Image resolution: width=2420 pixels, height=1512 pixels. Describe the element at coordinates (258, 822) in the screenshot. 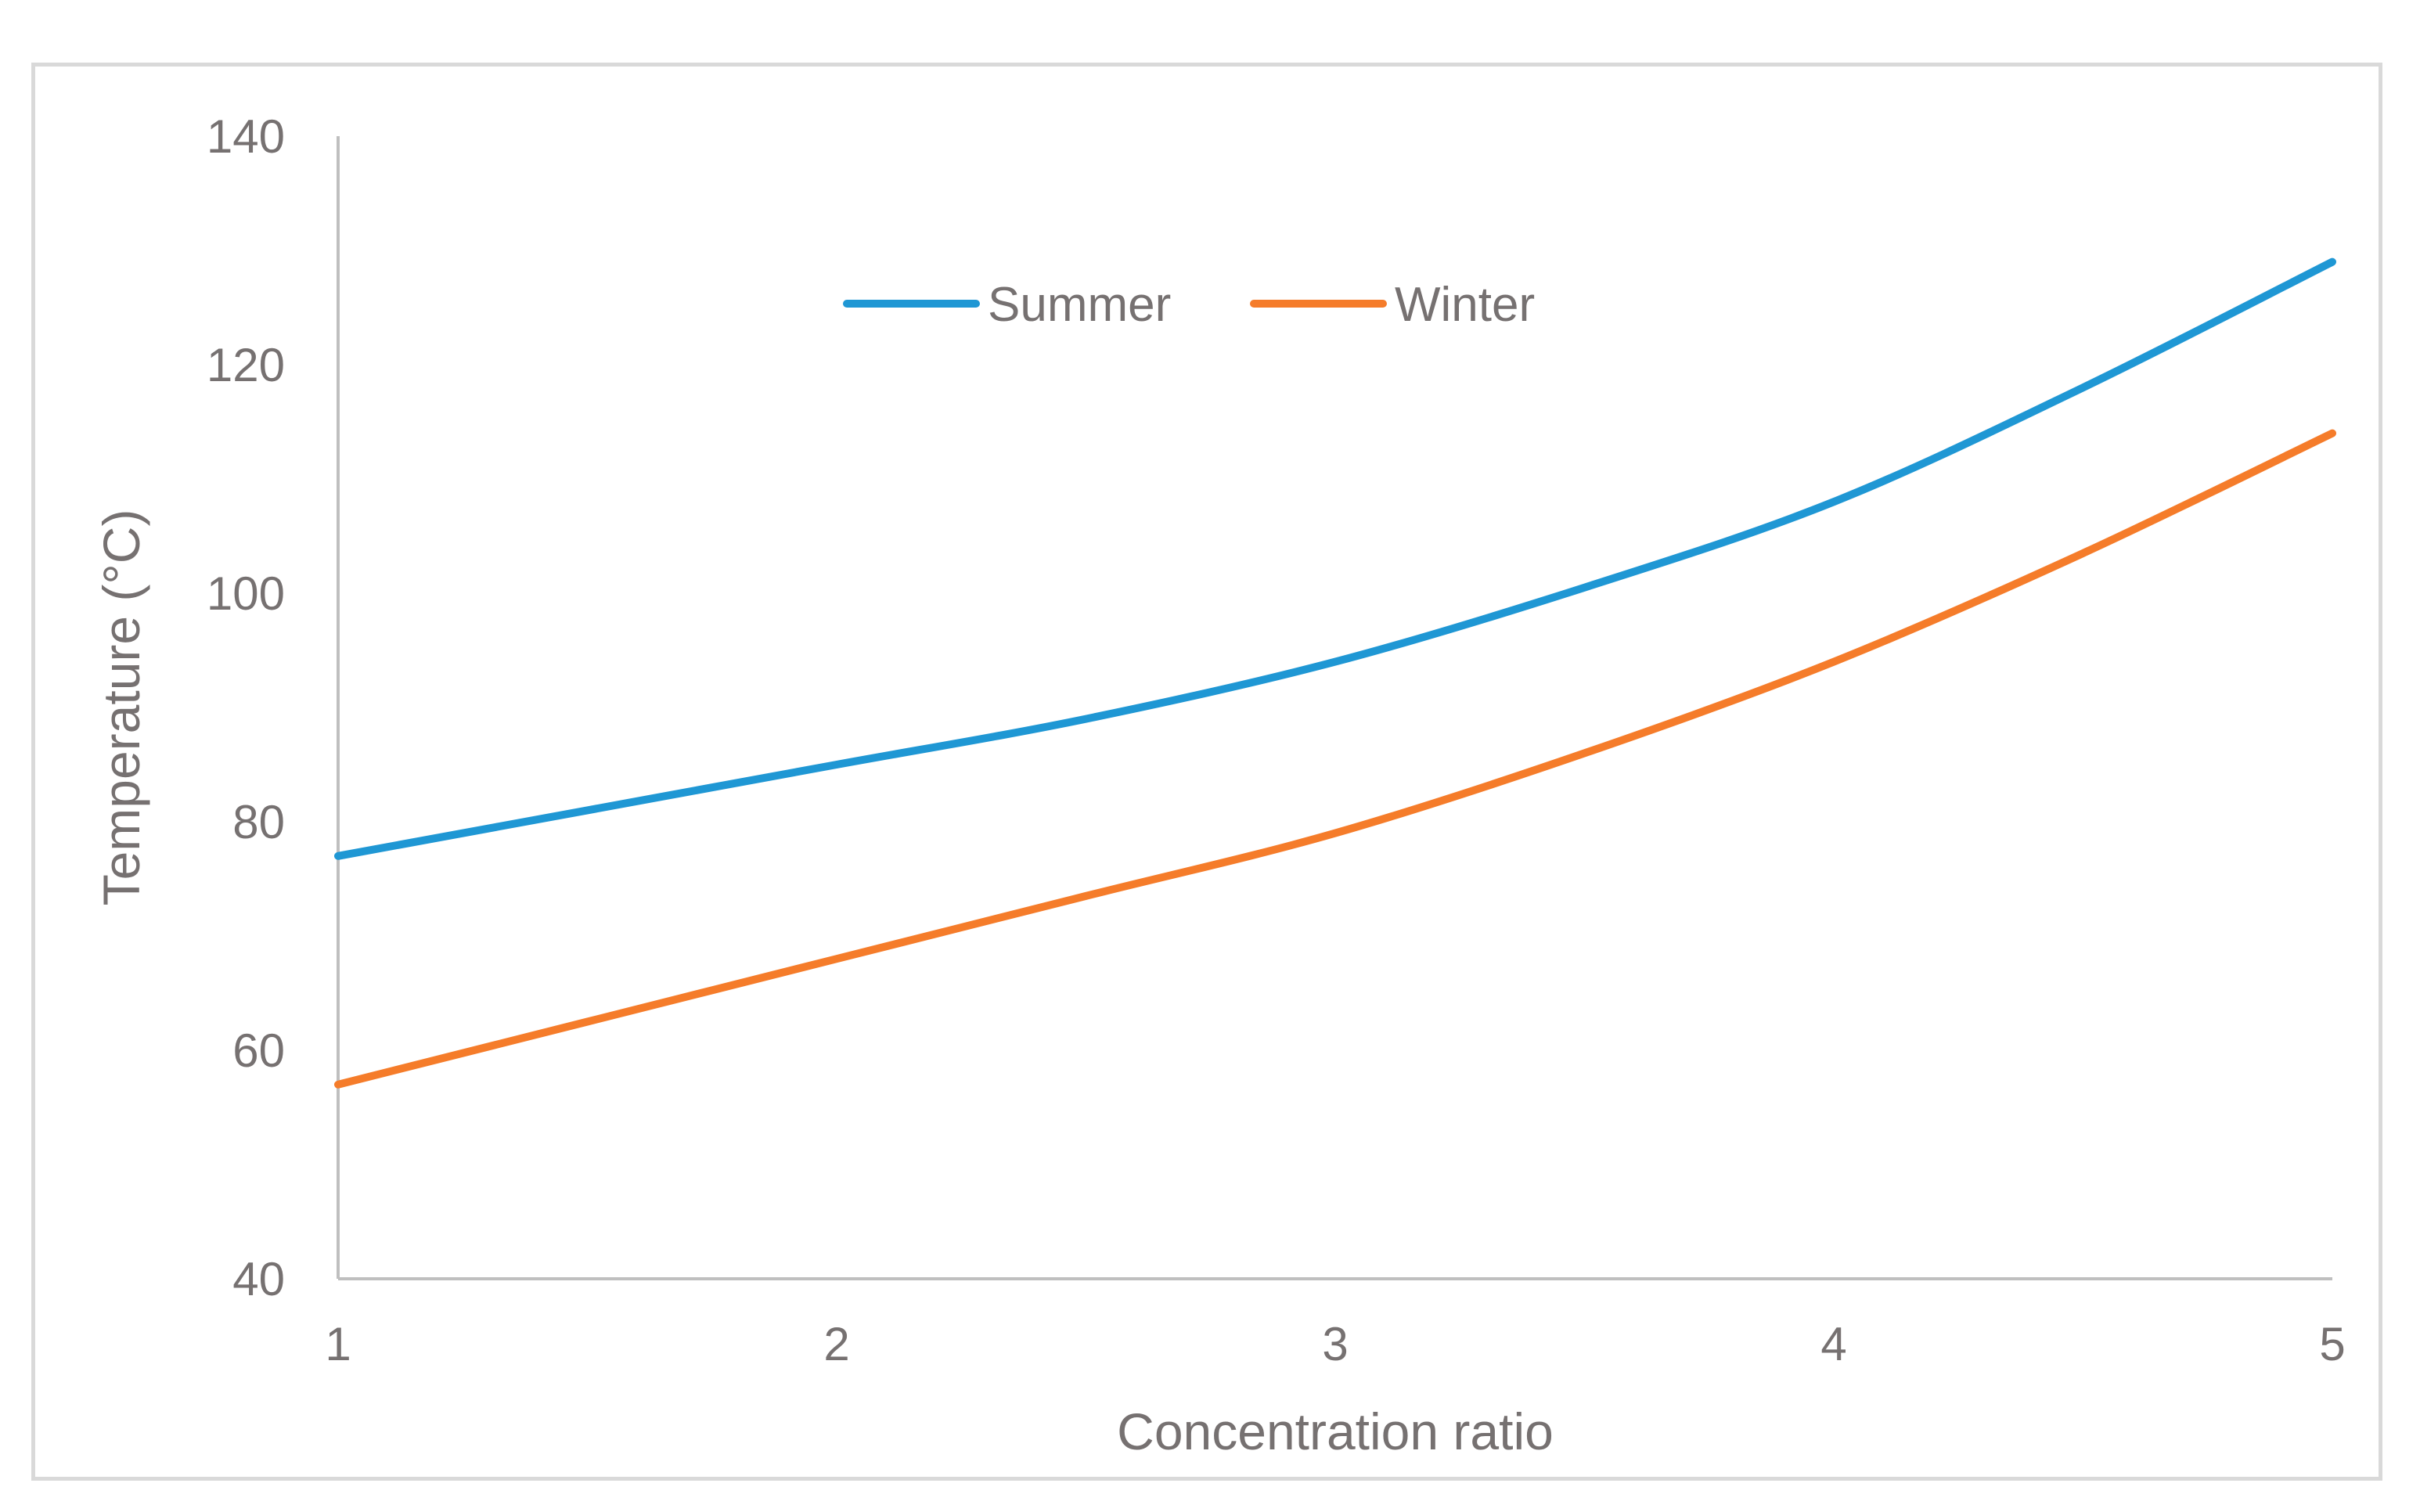

I see `y-tick-label: 80` at that location.